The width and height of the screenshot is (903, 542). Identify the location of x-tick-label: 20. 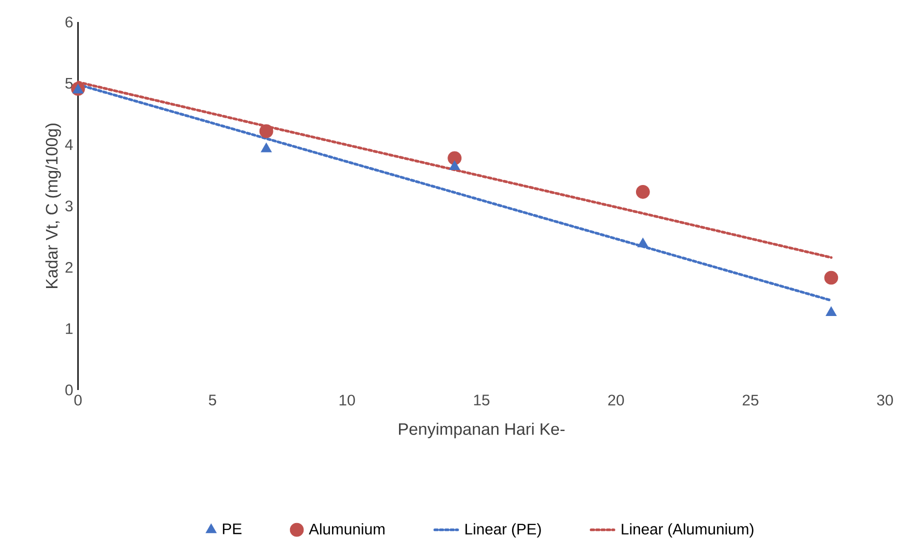
(616, 400).